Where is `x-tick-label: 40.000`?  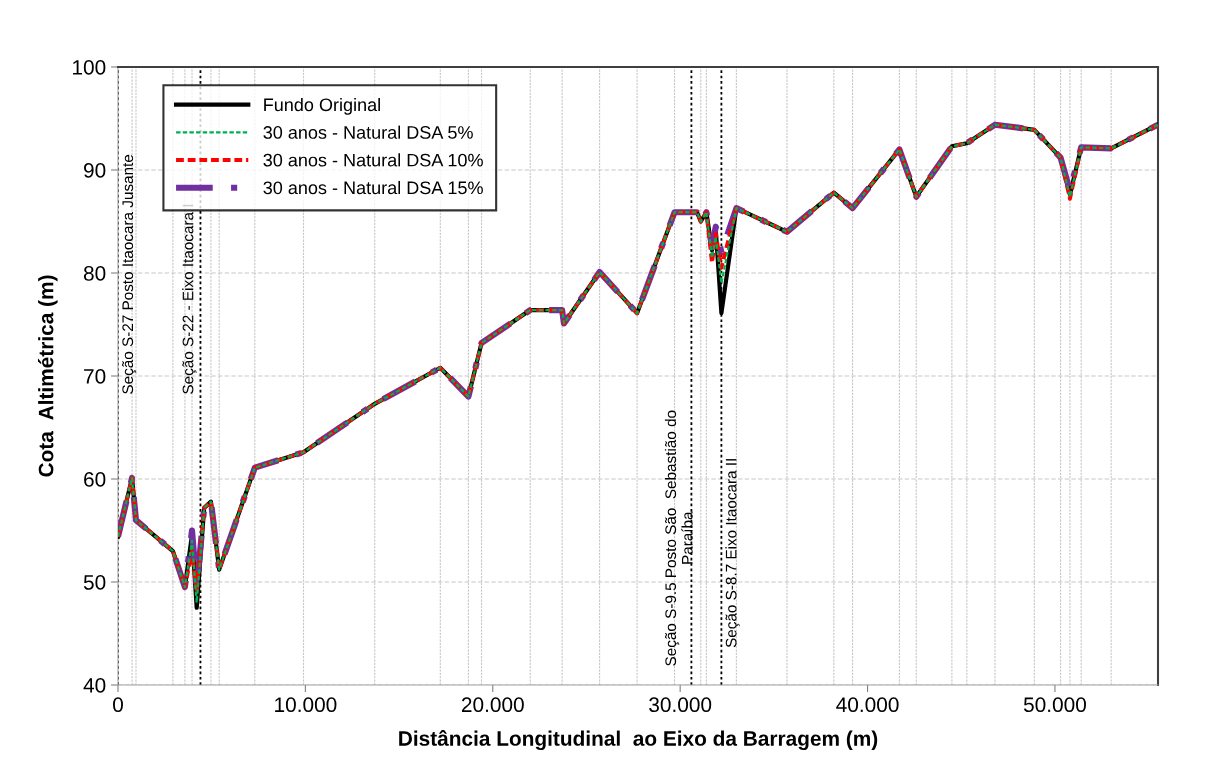
x-tick-label: 40.000 is located at coordinates (867, 705).